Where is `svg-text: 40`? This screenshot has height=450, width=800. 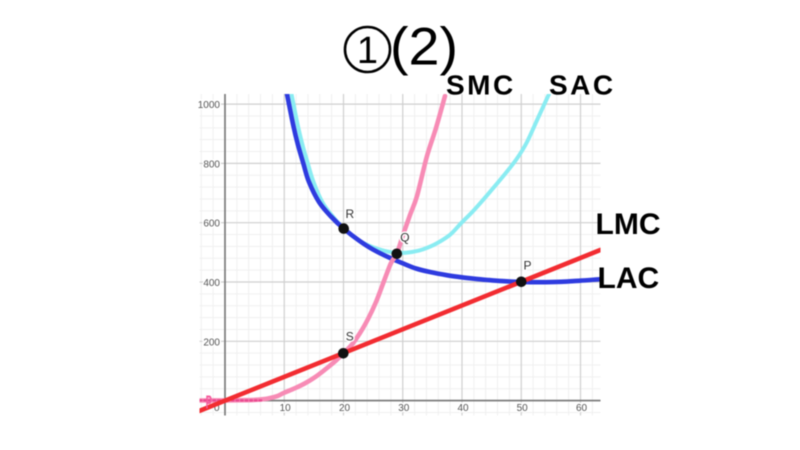
svg-text: 40 is located at coordinates (463, 408).